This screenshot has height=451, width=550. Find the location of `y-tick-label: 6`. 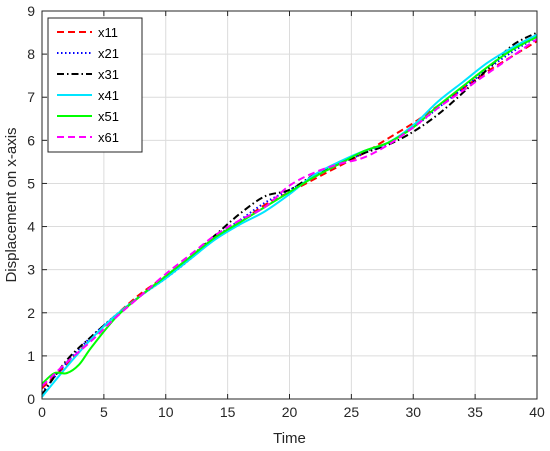

y-tick-label: 6 is located at coordinates (31, 140).